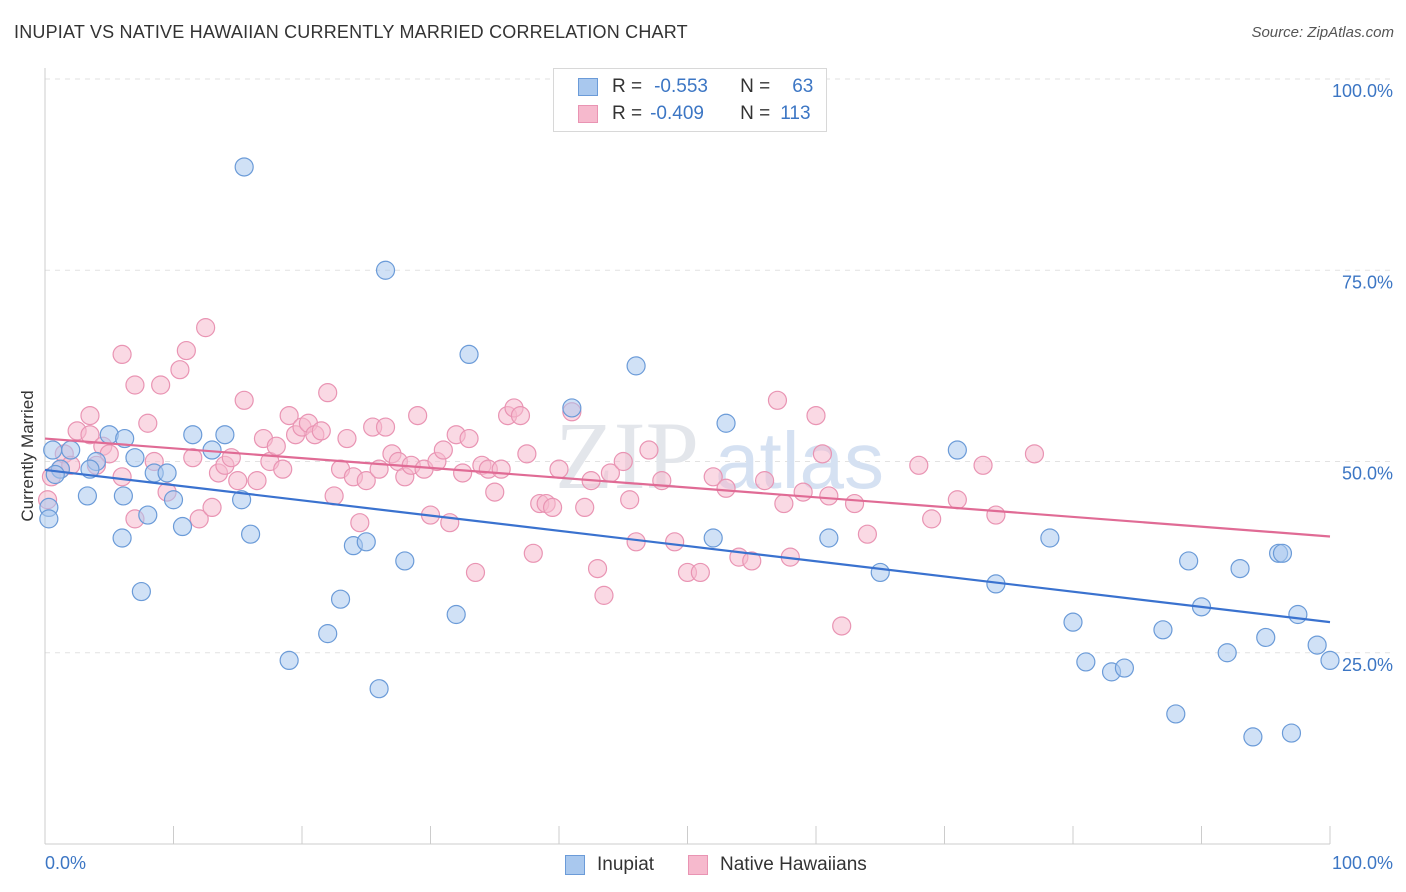  Describe the element at coordinates (626, 864) in the screenshot. I see `inupiat-legend-label: Inupiat` at that location.